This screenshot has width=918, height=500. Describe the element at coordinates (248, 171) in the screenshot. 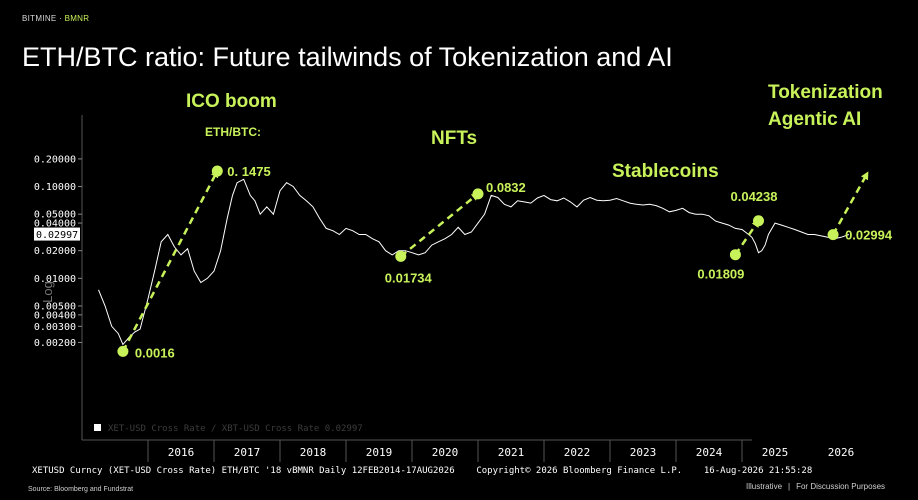

I see `highlight-value-label: 0. 1475` at that location.